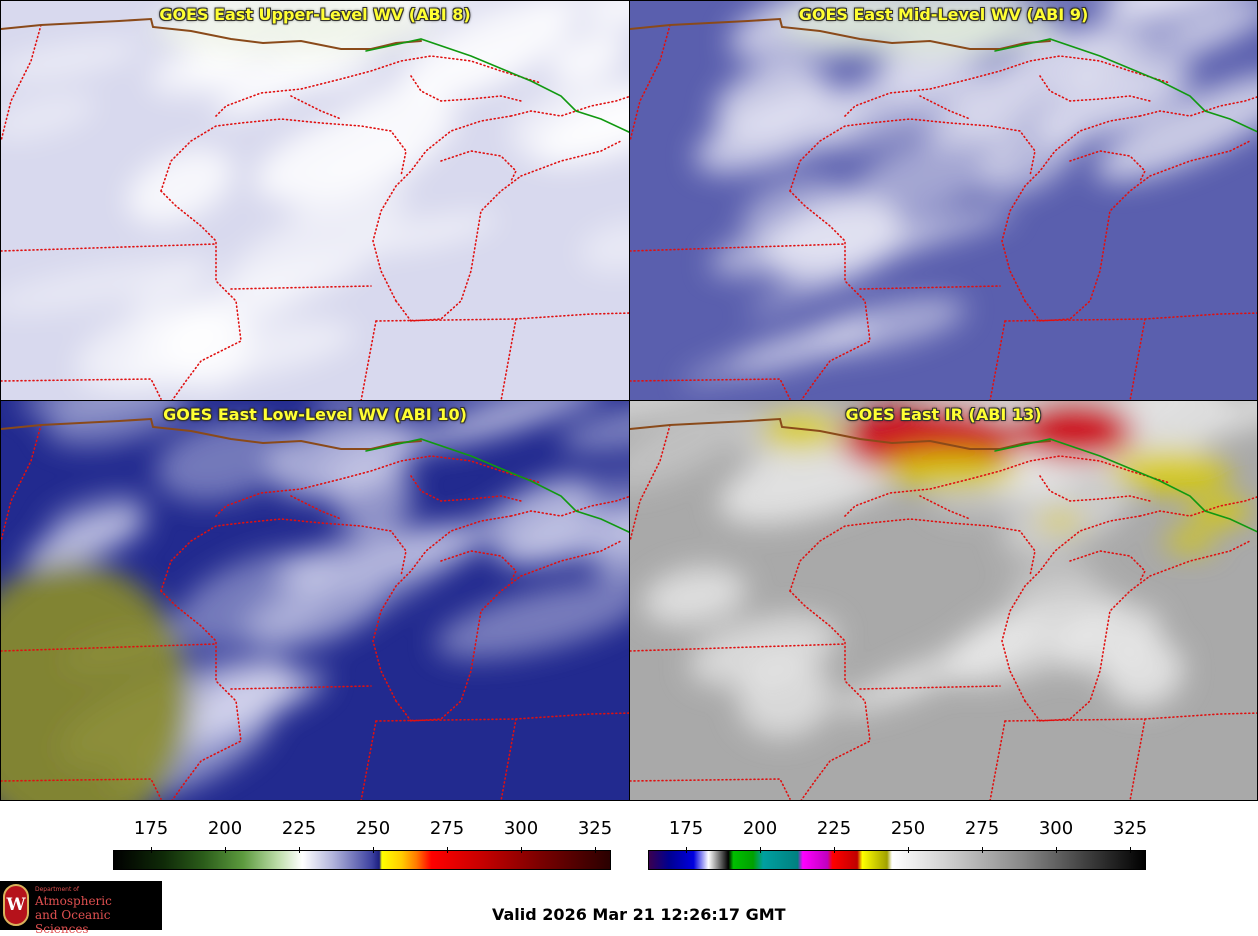 This screenshot has height=936, width=1258. What do you see at coordinates (315, 14) in the screenshot?
I see `panel-title: GOES East Upper-Level WV (ABI 8)` at bounding box center [315, 14].